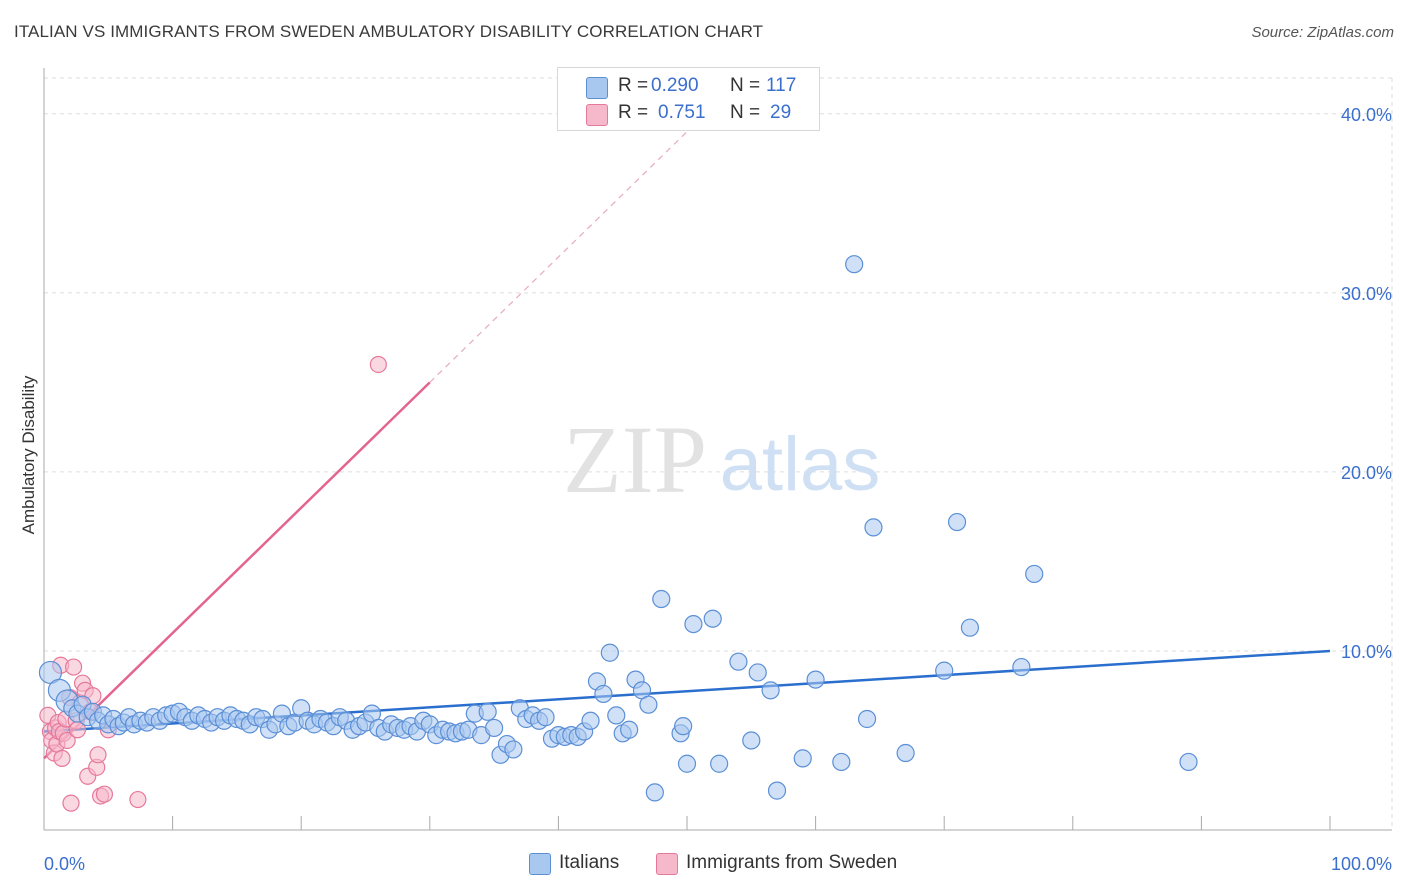 This screenshot has width=1406, height=892. What do you see at coordinates (675, 85) in the screenshot?
I see `r-value: 0.290` at bounding box center [675, 85].